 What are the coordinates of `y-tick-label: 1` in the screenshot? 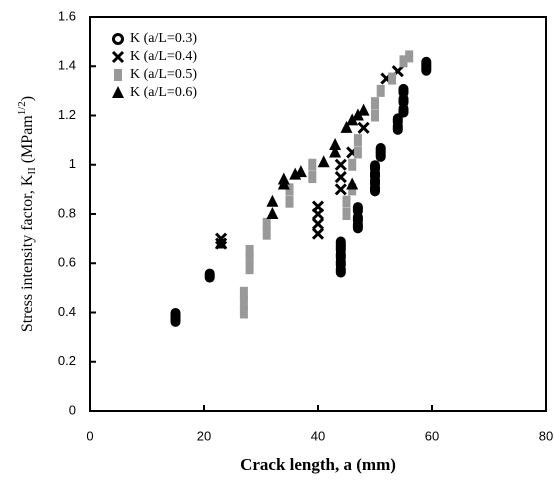 It's located at (72, 163).